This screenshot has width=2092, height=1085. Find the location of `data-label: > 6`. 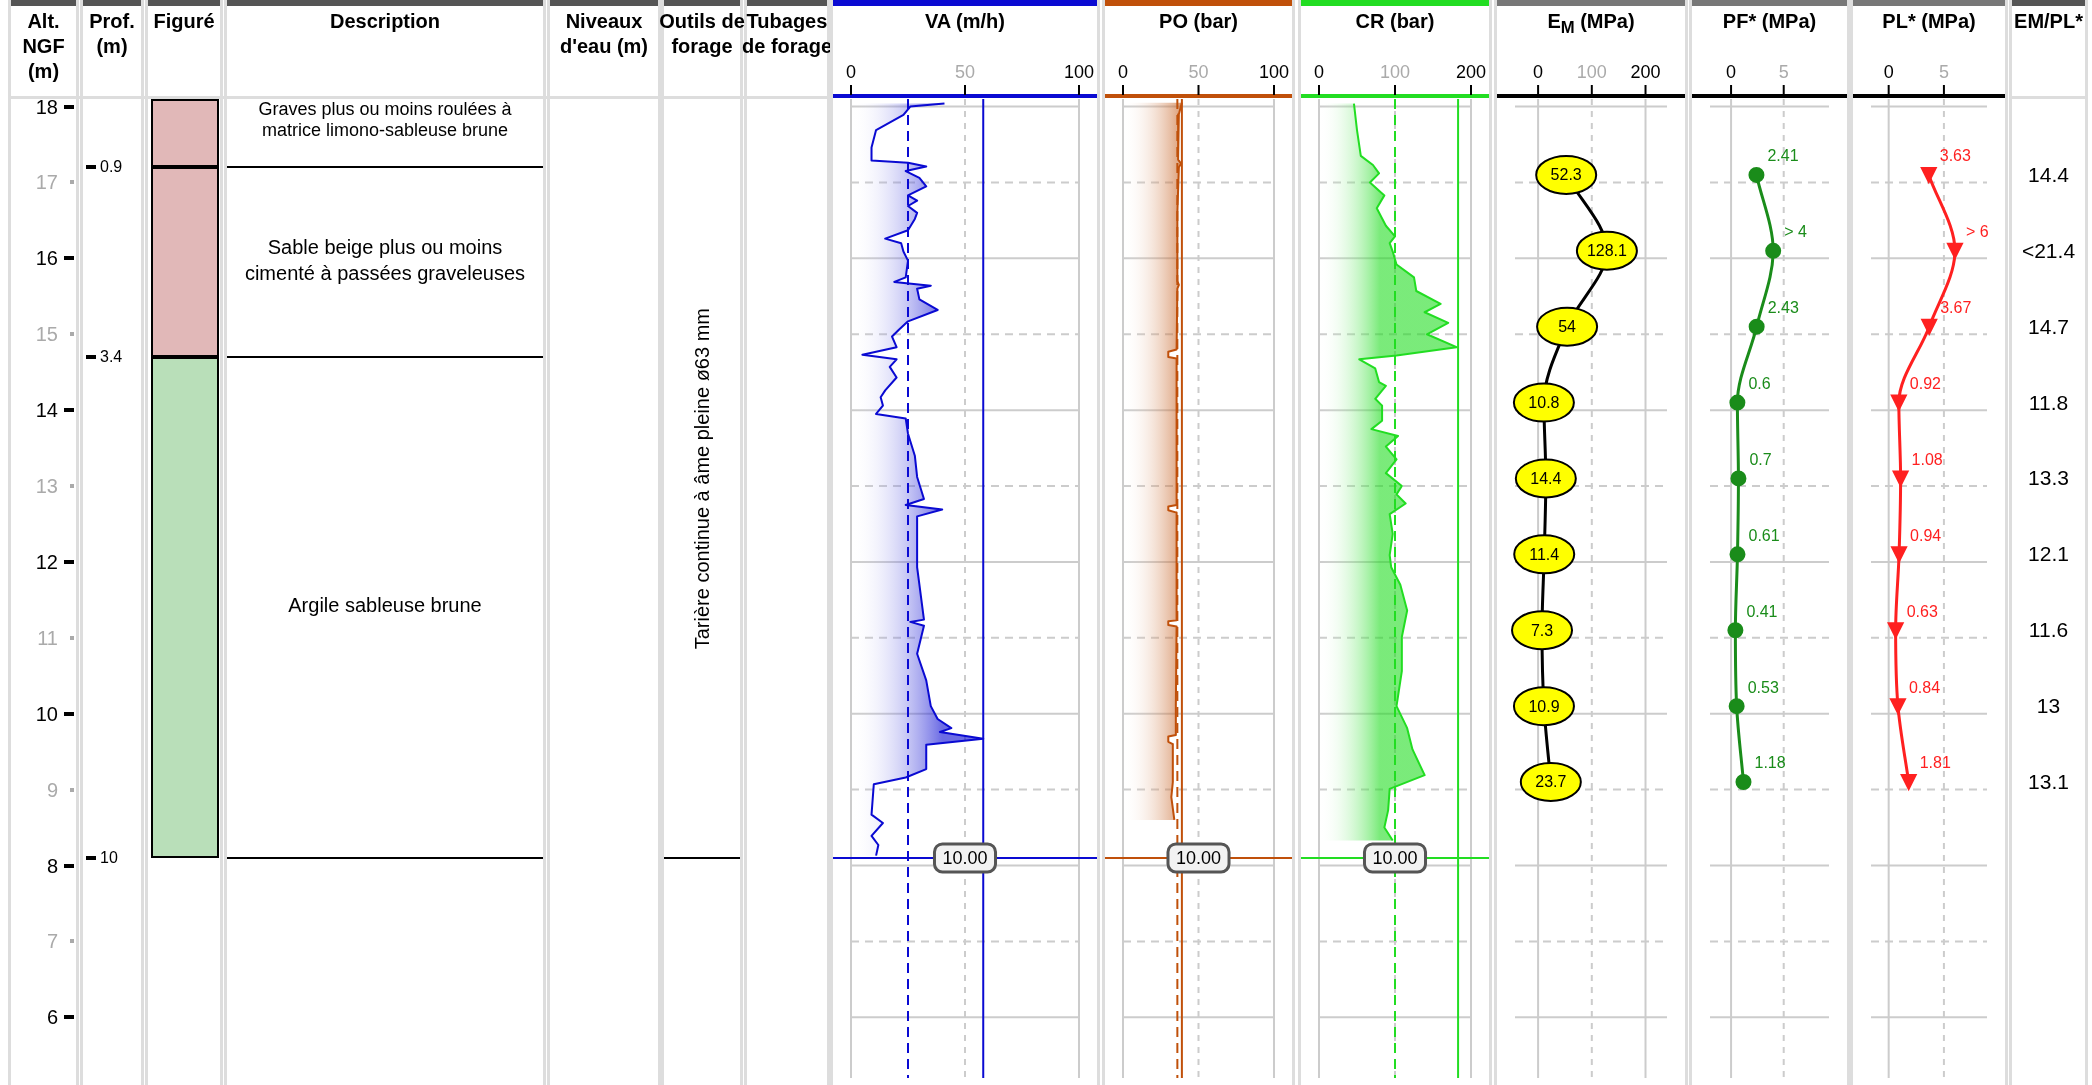

data-label: > 6 is located at coordinates (1977, 232).